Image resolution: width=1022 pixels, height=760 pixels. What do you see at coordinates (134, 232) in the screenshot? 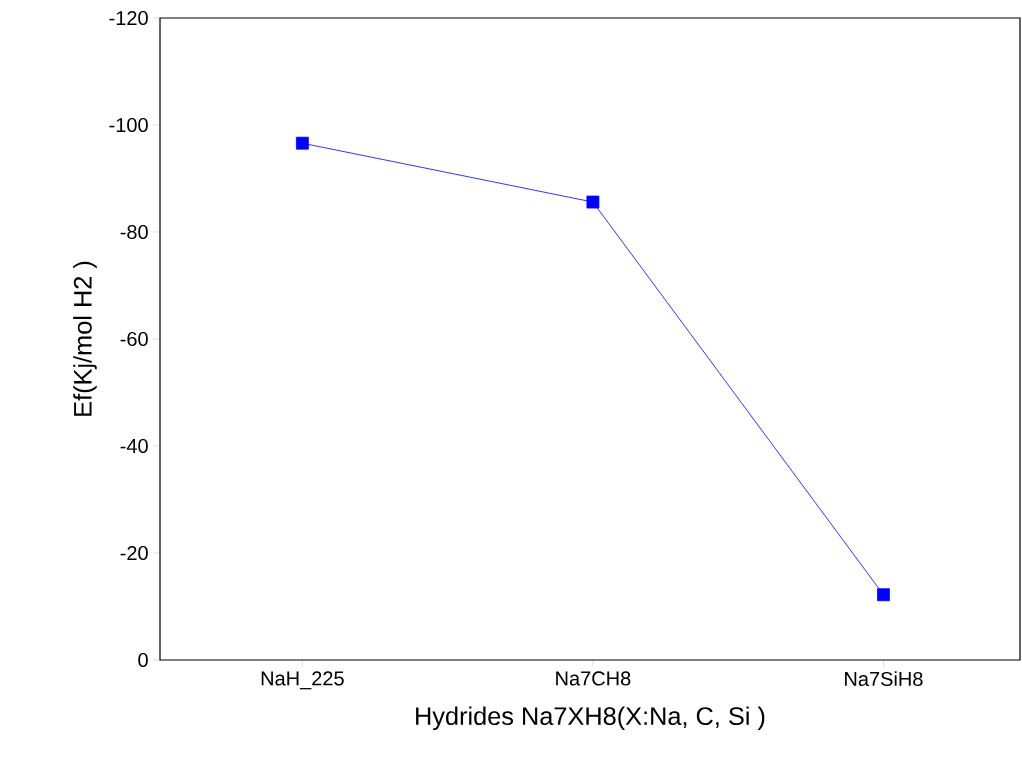
I see `y-tick-label: -80` at bounding box center [134, 232].